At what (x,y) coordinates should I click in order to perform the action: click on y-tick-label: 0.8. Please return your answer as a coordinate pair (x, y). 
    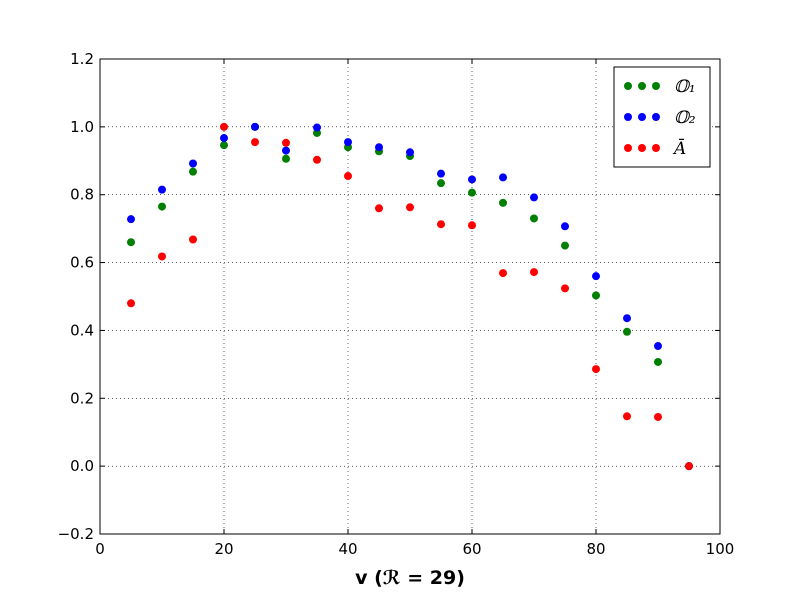
    Looking at the image, I should click on (82, 195).